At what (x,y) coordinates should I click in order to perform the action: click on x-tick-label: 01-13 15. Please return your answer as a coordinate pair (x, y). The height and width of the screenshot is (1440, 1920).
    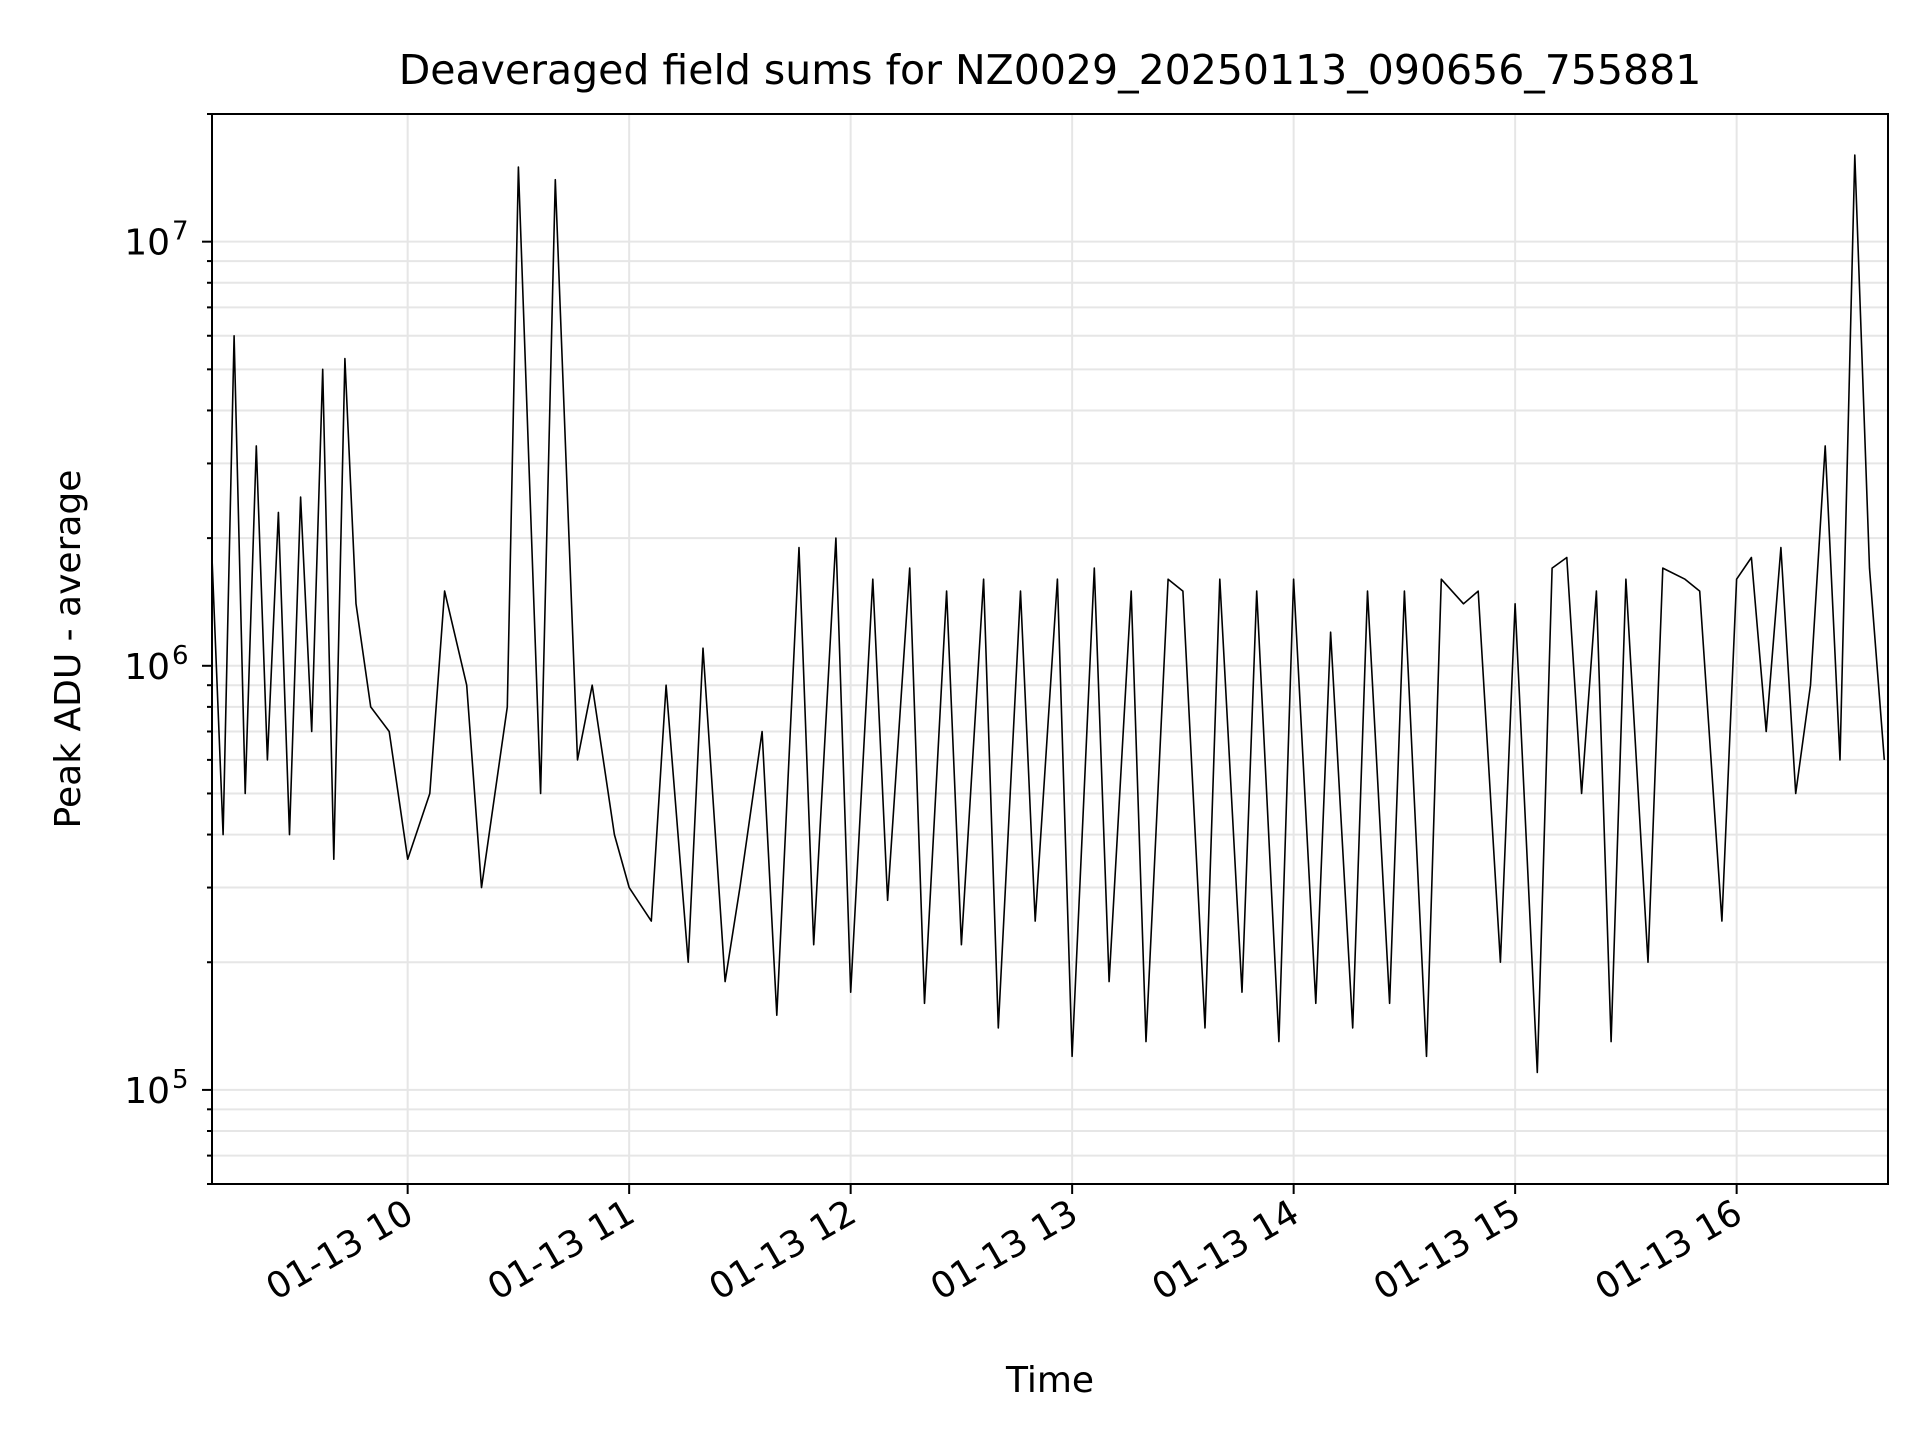
    Looking at the image, I should click on (1447, 1250).